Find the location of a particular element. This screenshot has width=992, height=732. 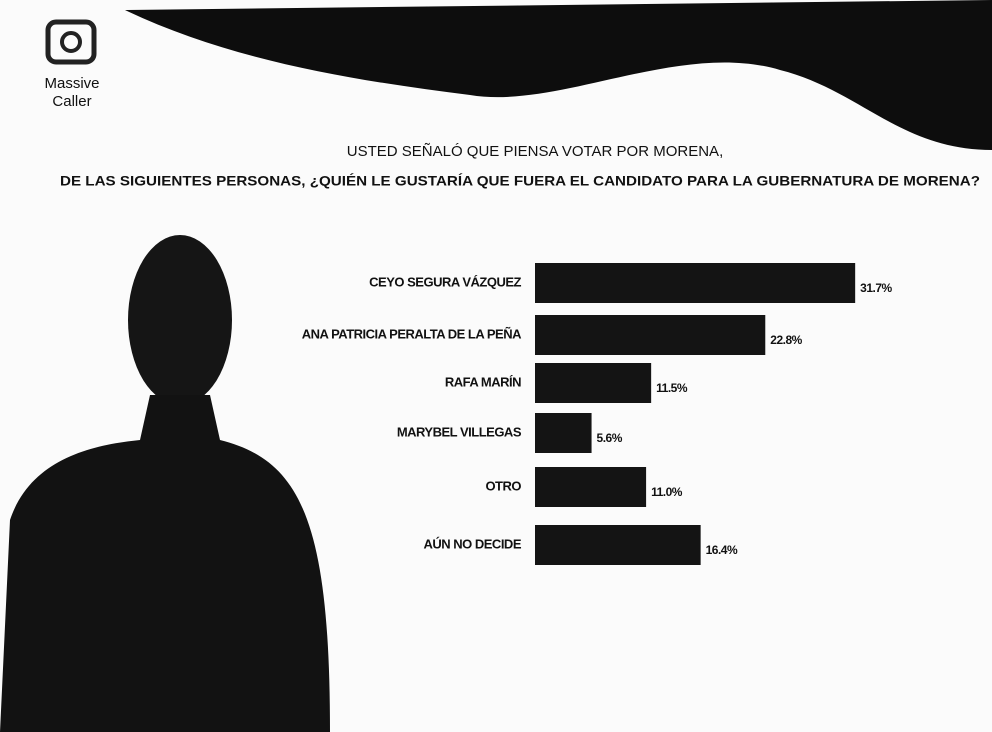

value-label: 22.8% is located at coordinates (786, 340).